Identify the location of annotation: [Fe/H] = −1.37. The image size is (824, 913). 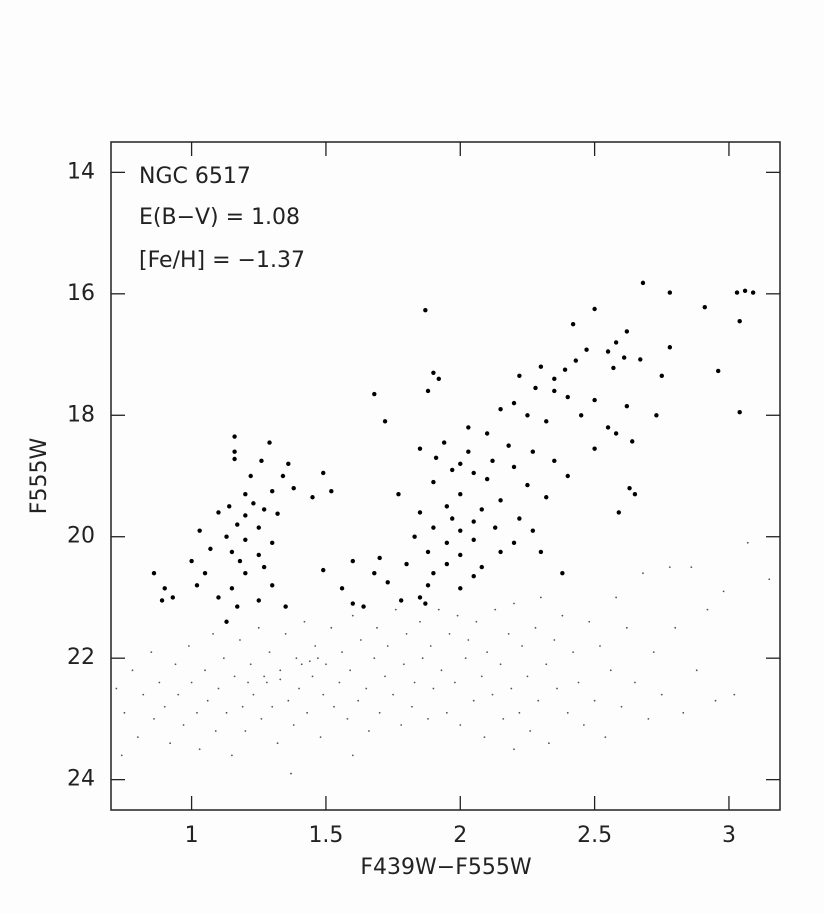
(222, 260).